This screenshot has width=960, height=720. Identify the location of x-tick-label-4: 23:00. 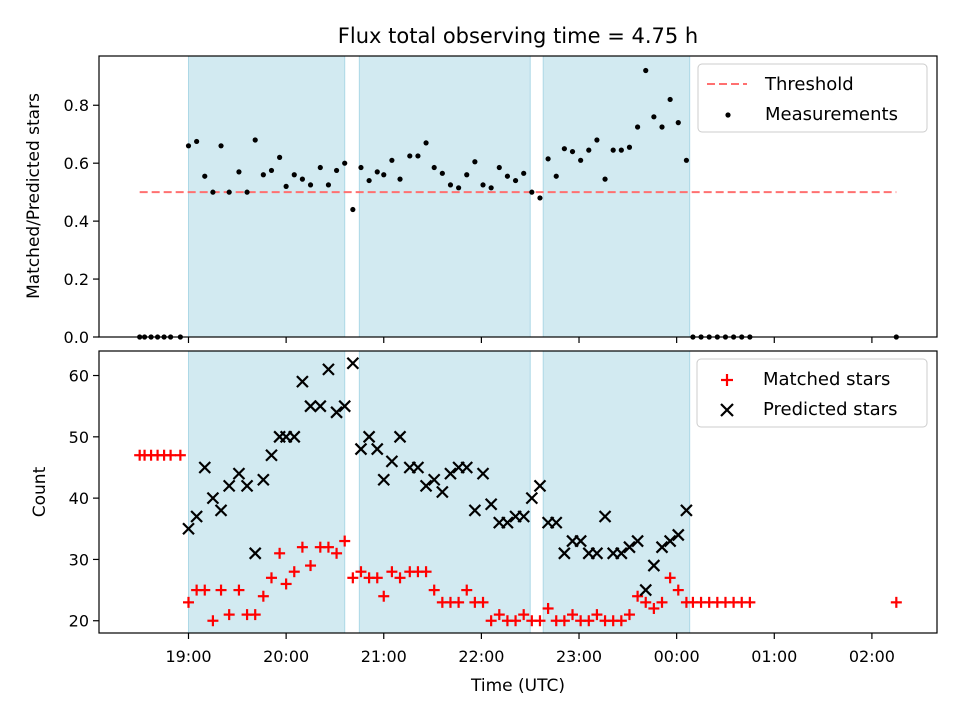
(579, 656).